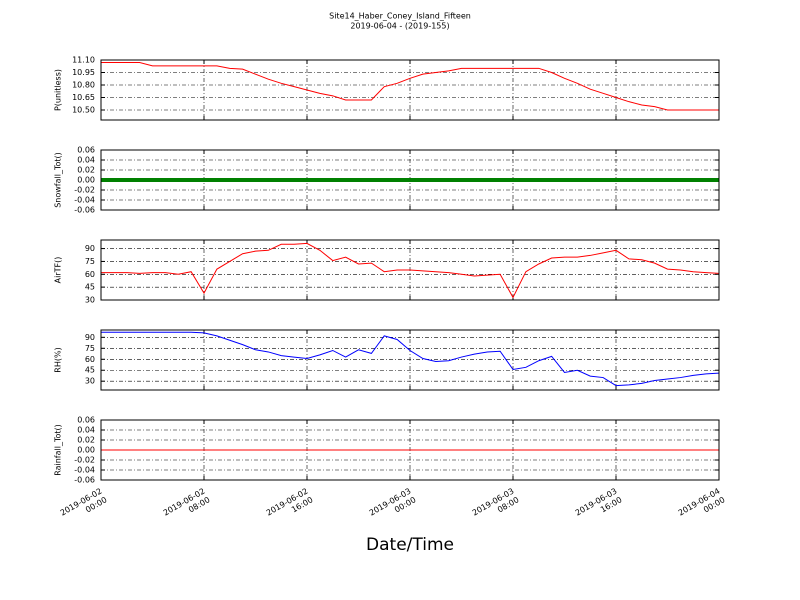 Image resolution: width=800 pixels, height=600 pixels. I want to click on y-axis-label: Snowfall_Tot(), so click(58, 180).